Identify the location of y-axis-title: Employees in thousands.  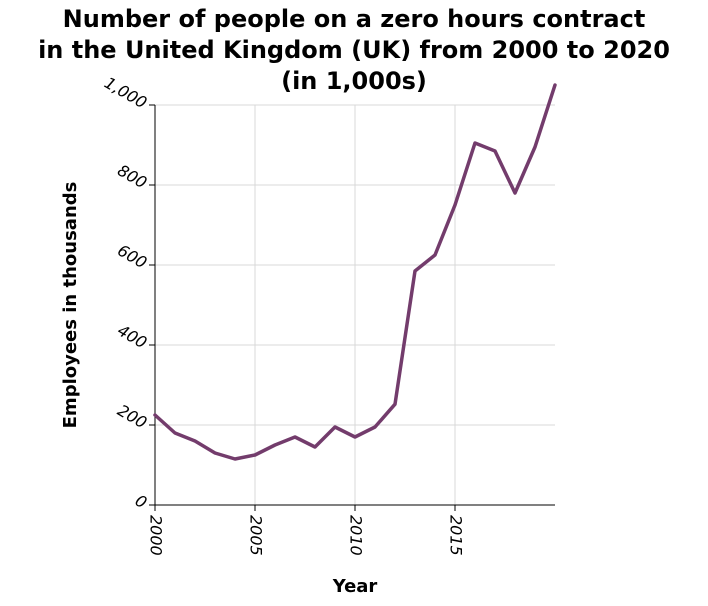
(70, 305).